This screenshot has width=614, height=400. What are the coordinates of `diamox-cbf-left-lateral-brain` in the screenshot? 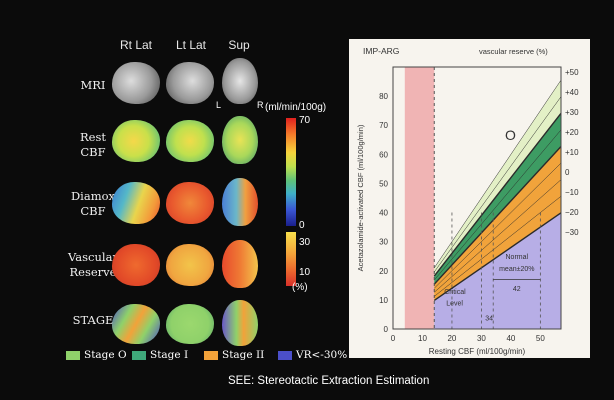 It's located at (190, 203).